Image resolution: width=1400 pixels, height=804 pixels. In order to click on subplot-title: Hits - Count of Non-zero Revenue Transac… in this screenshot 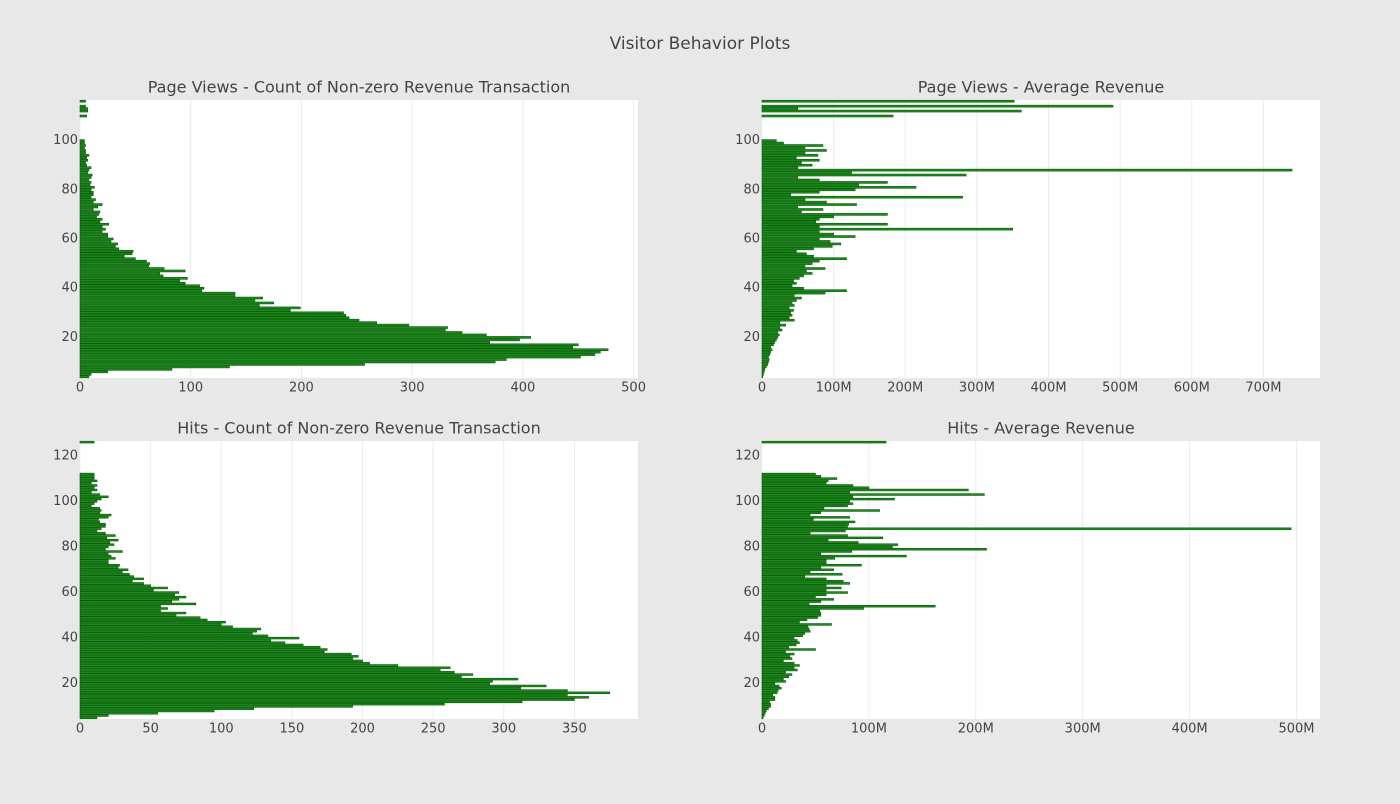, I will do `click(358, 428)`.